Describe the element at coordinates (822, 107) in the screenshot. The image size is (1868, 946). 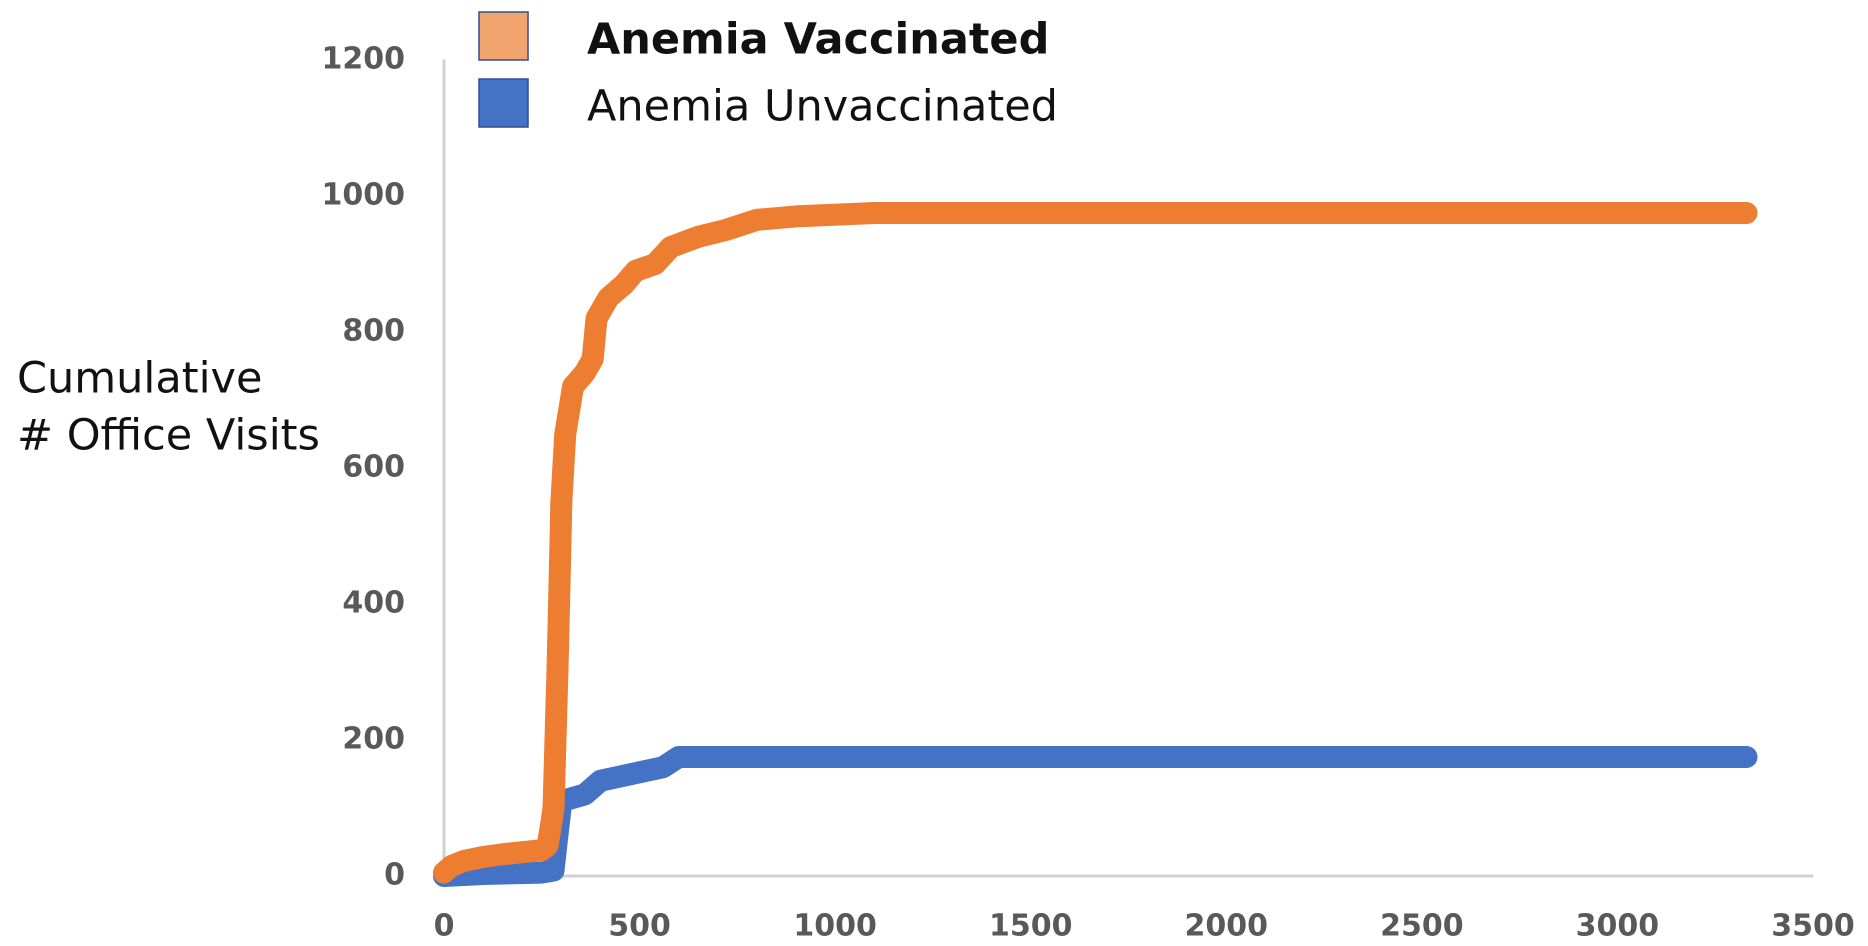
I see `legend-label: Anemia Unvaccinated` at that location.